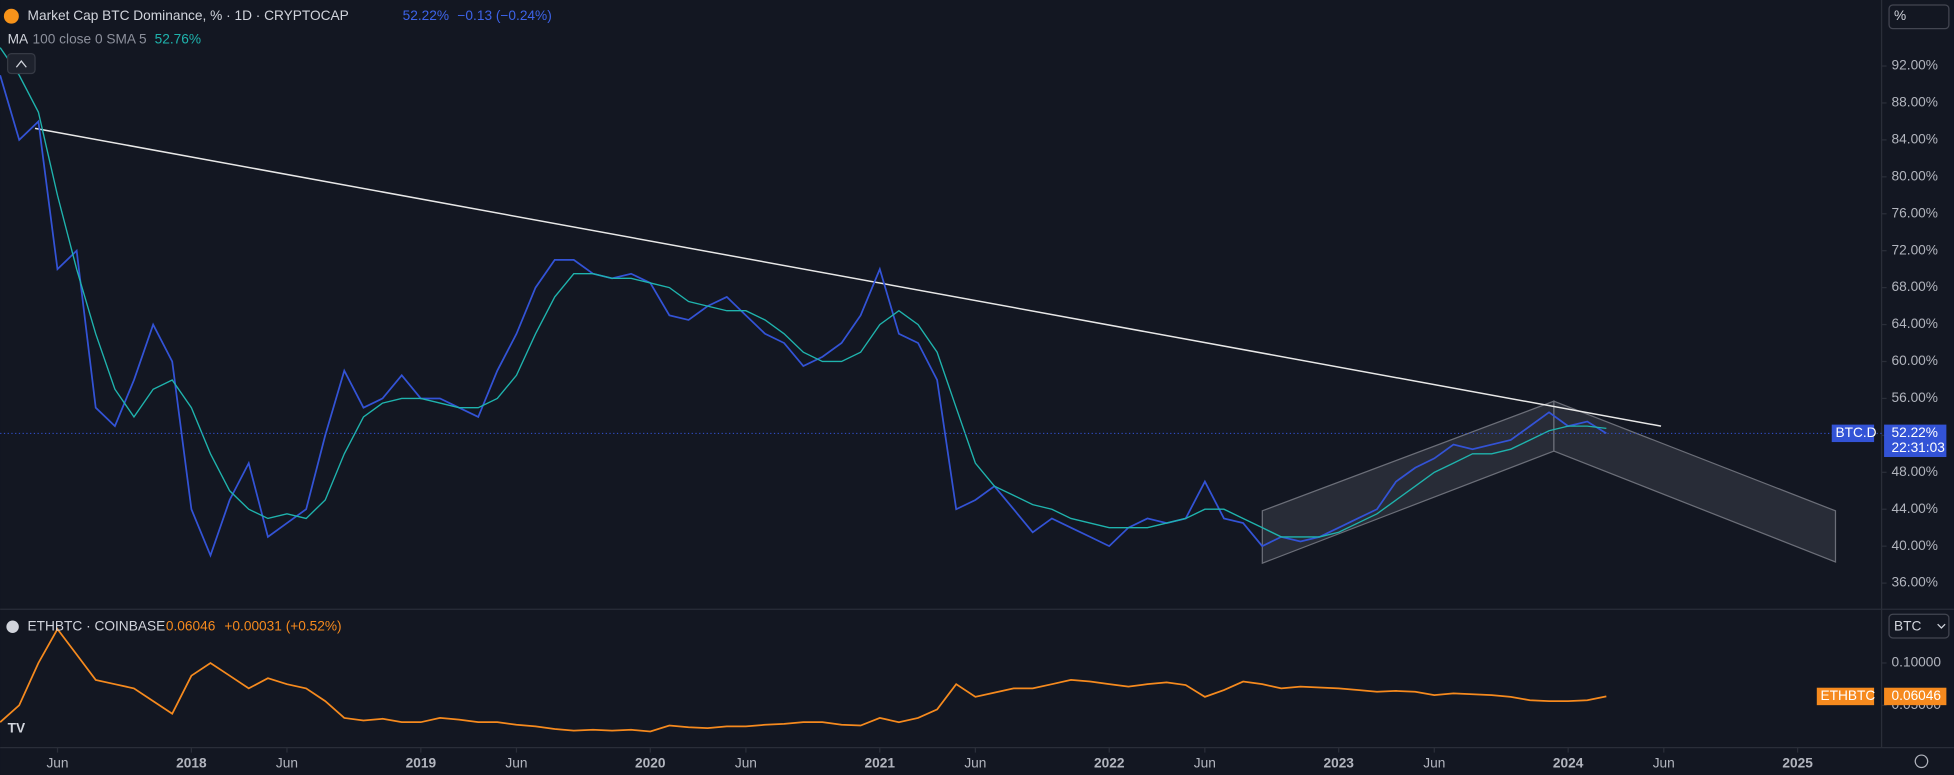 The image size is (1954, 775). I want to click on x-tick-label: 2025, so click(1797, 762).